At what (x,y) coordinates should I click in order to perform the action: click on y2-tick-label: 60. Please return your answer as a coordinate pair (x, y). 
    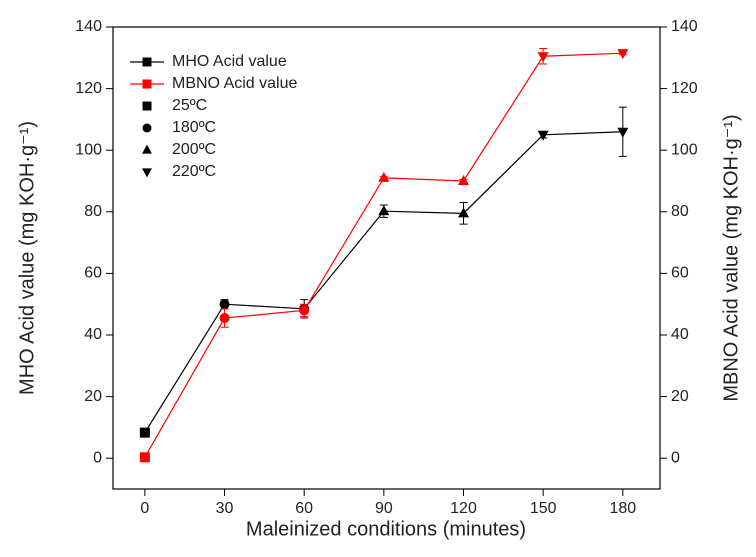
    Looking at the image, I should click on (680, 273).